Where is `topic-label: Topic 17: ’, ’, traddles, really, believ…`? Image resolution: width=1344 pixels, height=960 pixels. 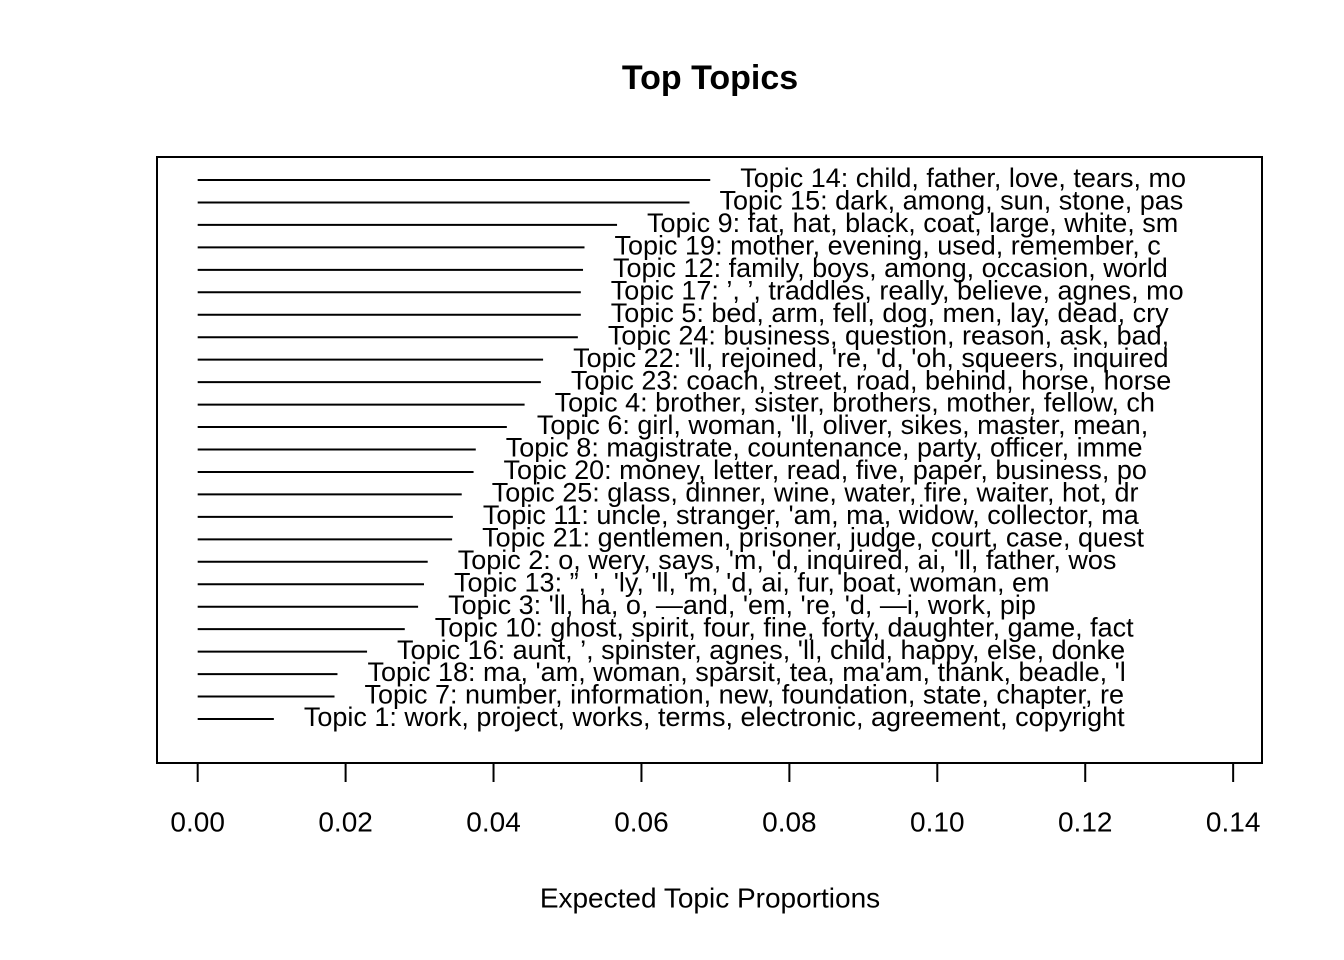 topic-label: Topic 17: ’, ’, traddles, really, believ… is located at coordinates (897, 290).